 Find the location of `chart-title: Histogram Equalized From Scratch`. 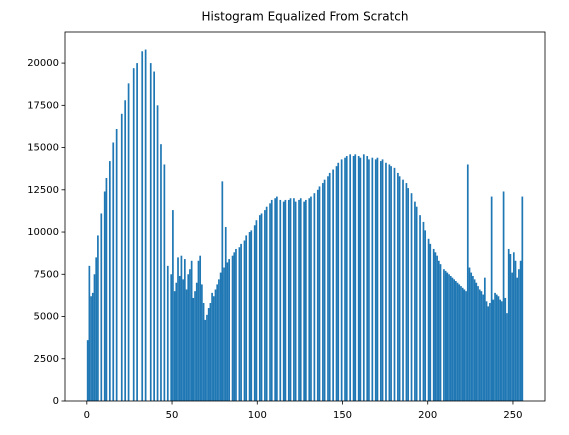

chart-title: Histogram Equalized From Scratch is located at coordinates (305, 17).